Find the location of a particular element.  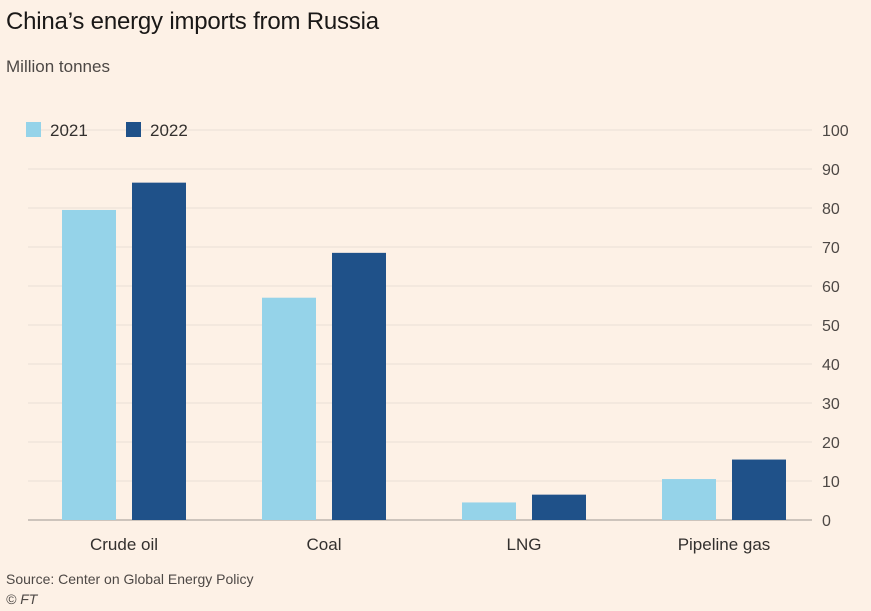

x-category-label: Coal is located at coordinates (324, 544).